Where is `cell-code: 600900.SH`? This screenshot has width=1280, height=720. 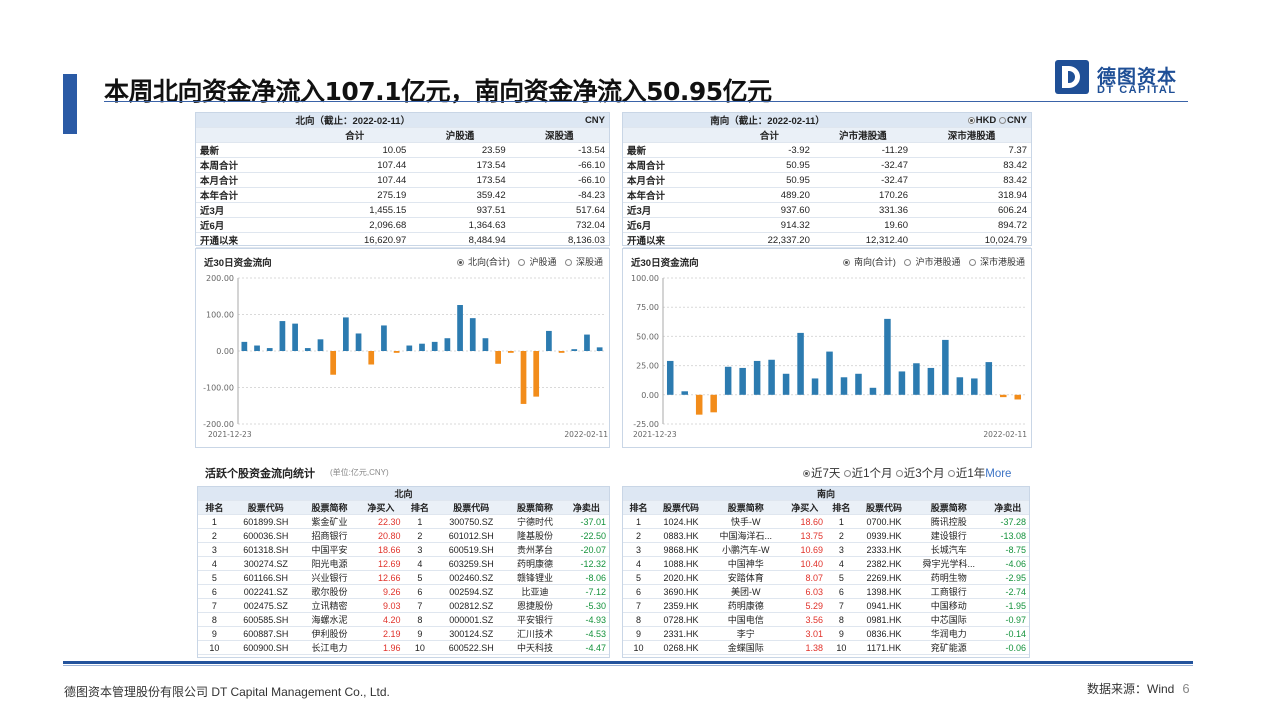 cell-code: 600900.SH is located at coordinates (265, 648).